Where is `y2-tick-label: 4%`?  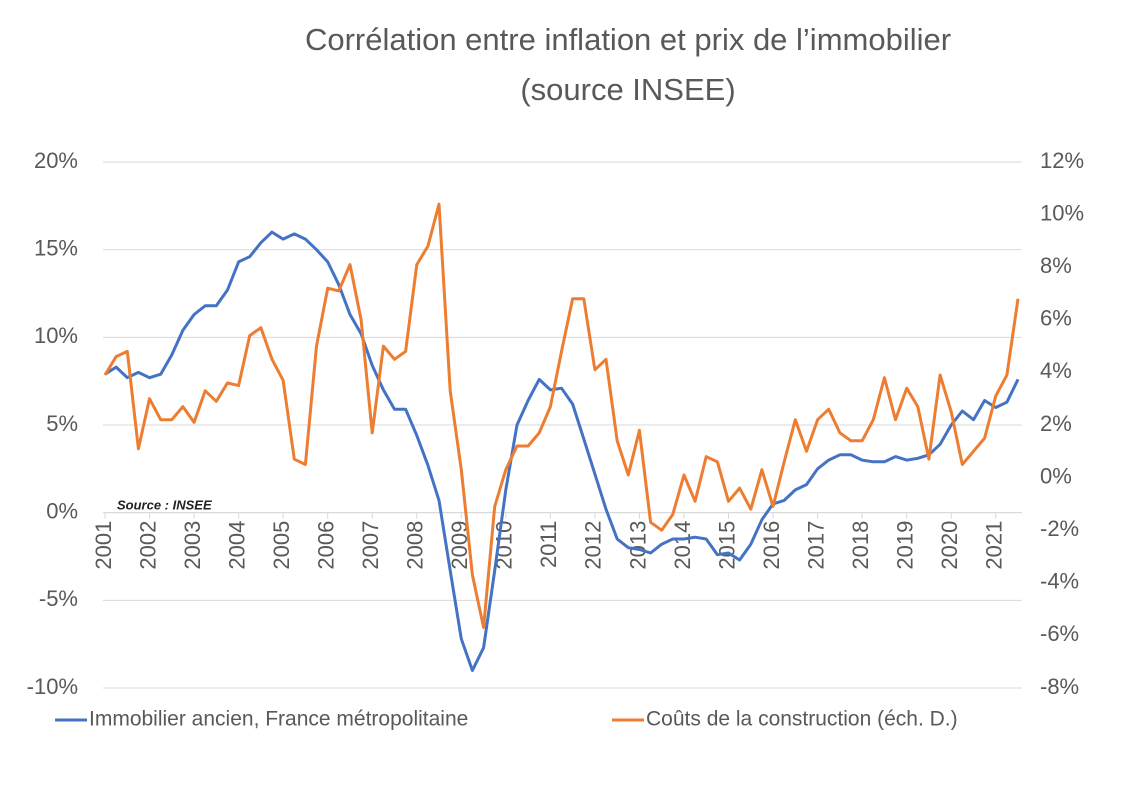
y2-tick-label: 4% is located at coordinates (1056, 370).